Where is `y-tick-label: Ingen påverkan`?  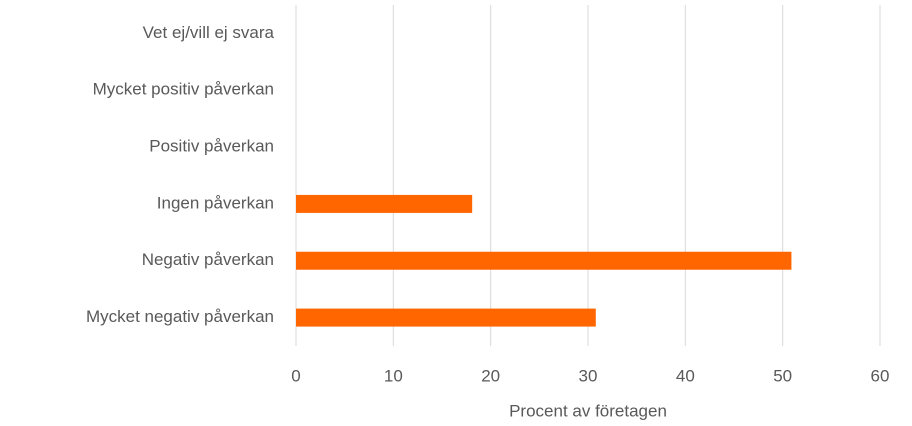
y-tick-label: Ingen påverkan is located at coordinates (215, 202).